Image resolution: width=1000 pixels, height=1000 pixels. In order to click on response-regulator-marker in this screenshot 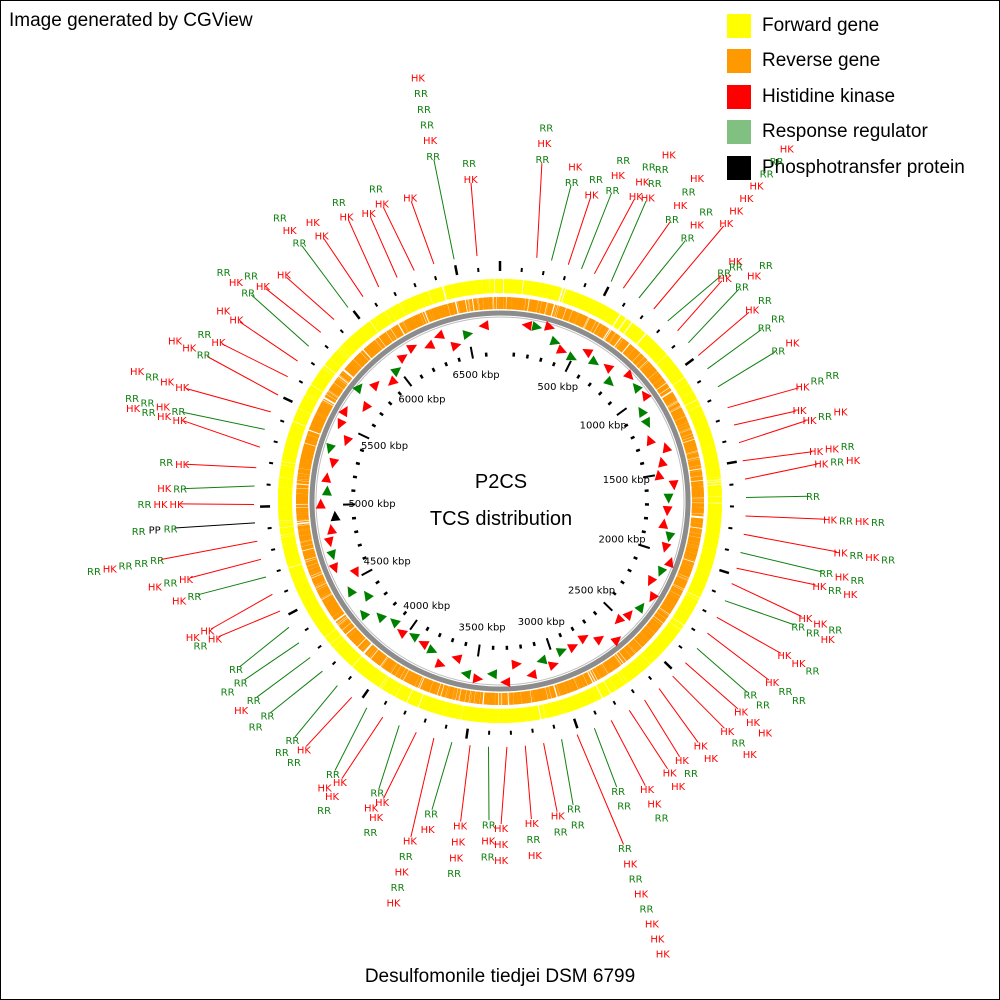, I will do `click(561, 653)`.